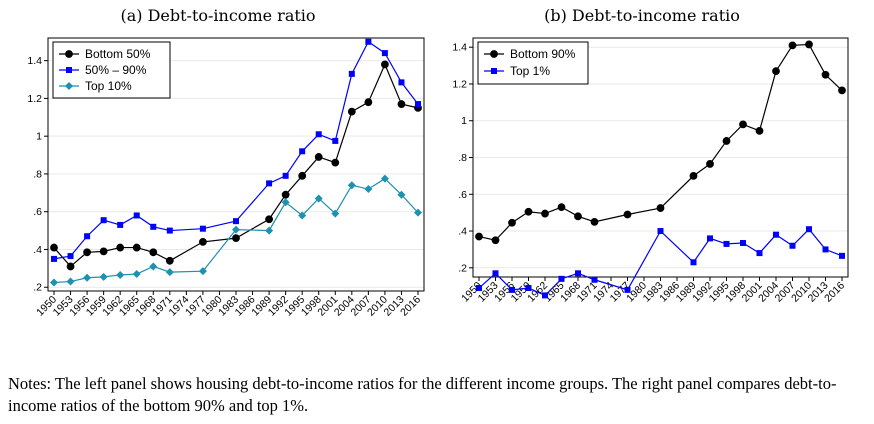 The width and height of the screenshot is (874, 424). Describe the element at coordinates (459, 84) in the screenshot. I see `panel-b-ytick-label-5: 1.2` at that location.